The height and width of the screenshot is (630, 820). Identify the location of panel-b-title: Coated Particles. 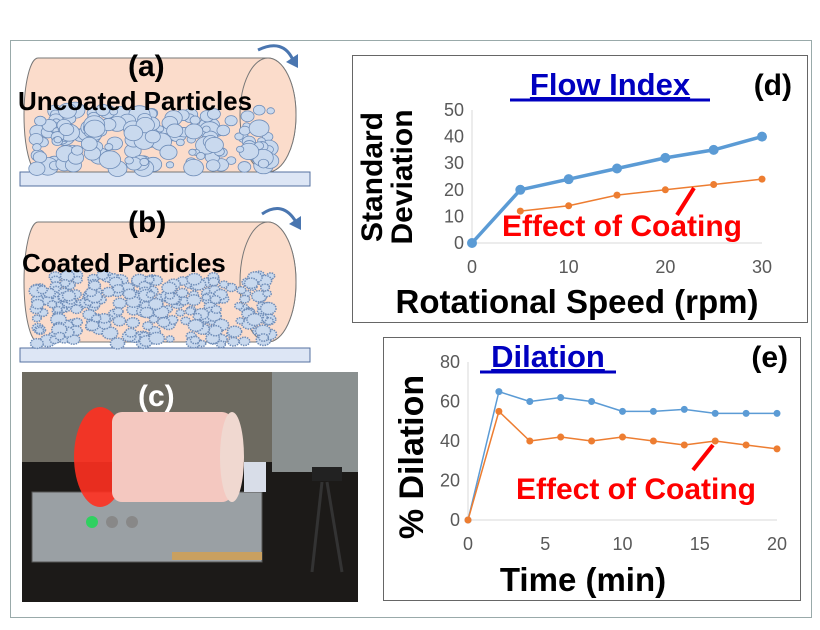
(124, 263).